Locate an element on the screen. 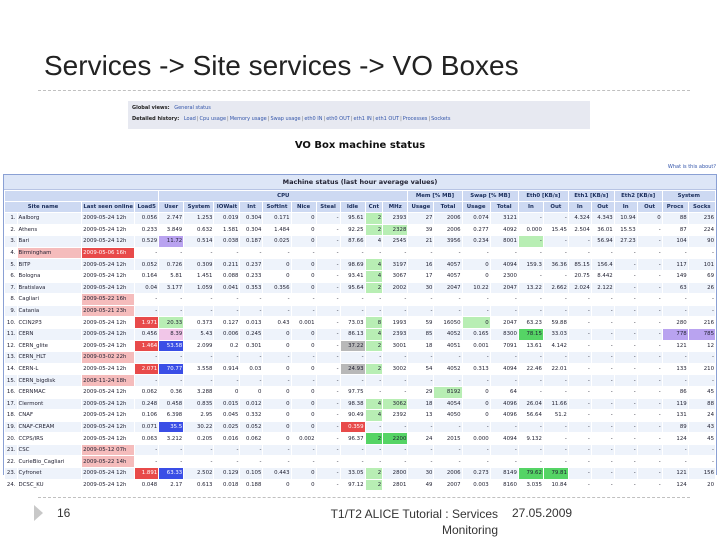  value-cell: 2393 is located at coordinates (395, 334).